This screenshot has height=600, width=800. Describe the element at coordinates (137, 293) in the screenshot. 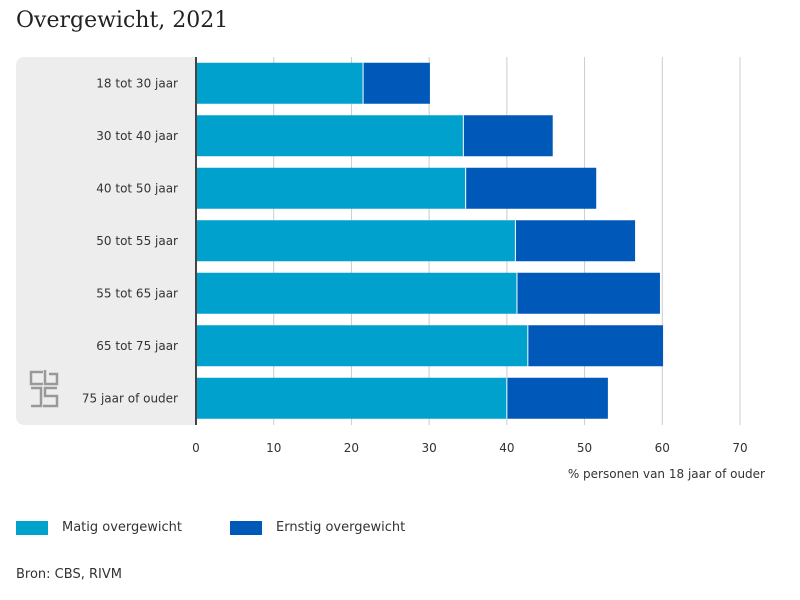

I see `category-label: 55 tot 65 jaar` at that location.